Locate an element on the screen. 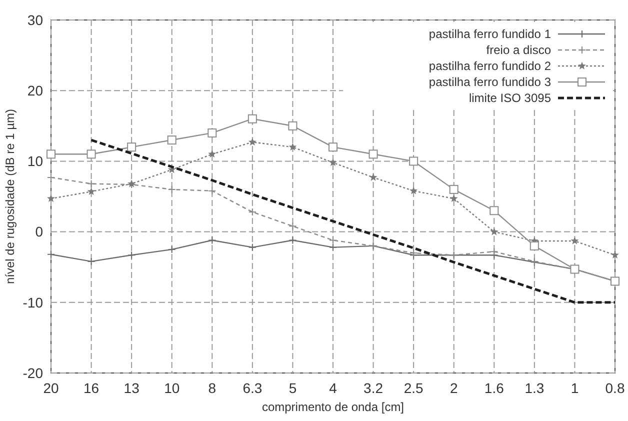  y-tick-label: -20 is located at coordinates (33, 372).